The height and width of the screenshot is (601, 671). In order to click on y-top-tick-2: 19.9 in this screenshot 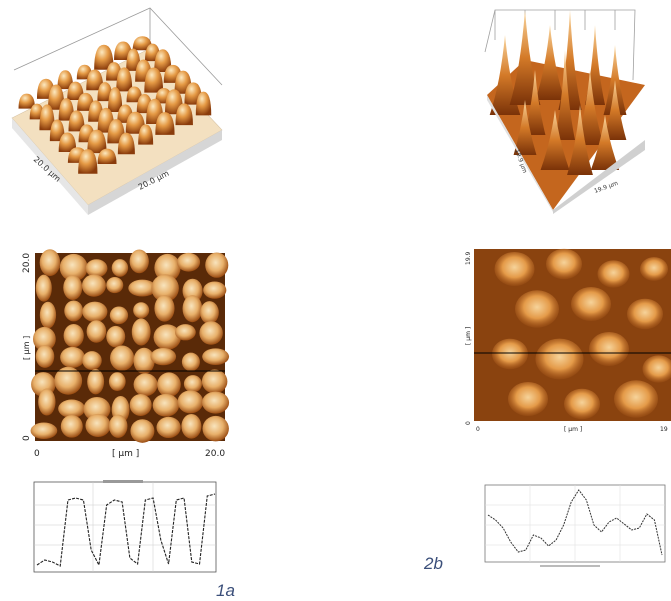, I will do `click(468, 258)`.